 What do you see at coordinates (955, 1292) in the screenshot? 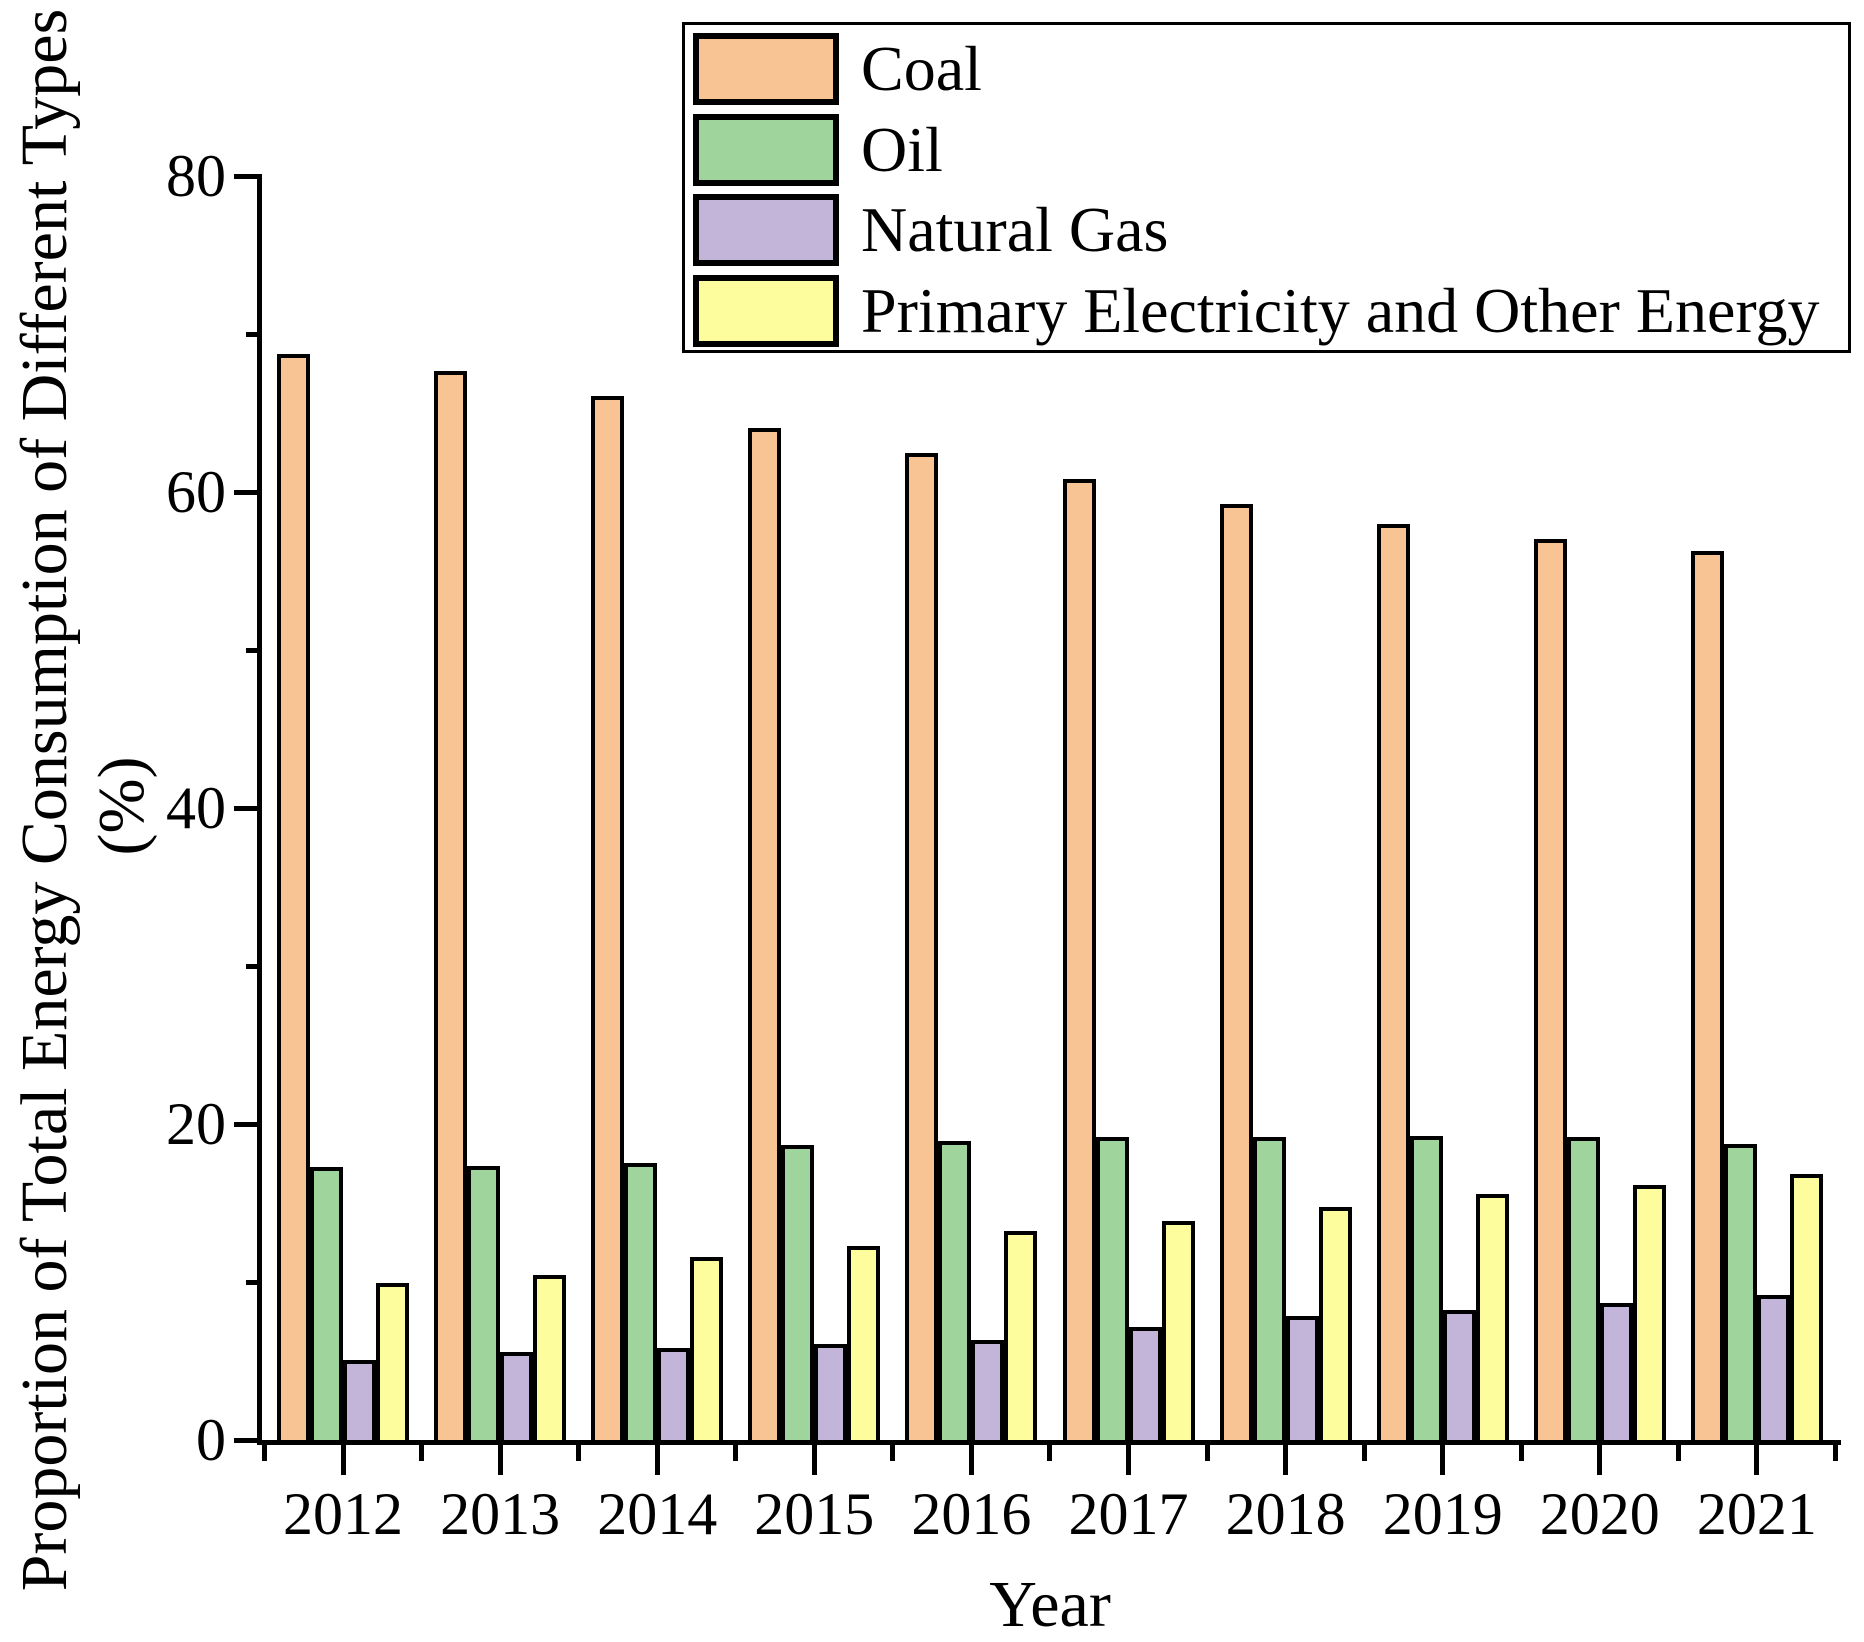
I see `bar-oil-2016` at bounding box center [955, 1292].